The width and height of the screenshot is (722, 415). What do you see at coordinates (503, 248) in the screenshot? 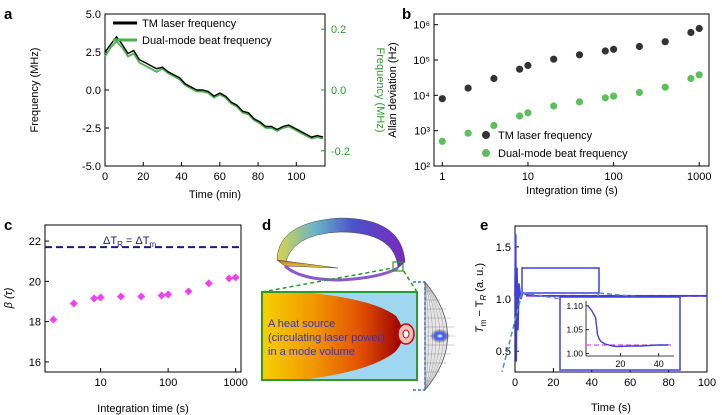
I see `e-ytick-label: 1.5` at bounding box center [503, 248].